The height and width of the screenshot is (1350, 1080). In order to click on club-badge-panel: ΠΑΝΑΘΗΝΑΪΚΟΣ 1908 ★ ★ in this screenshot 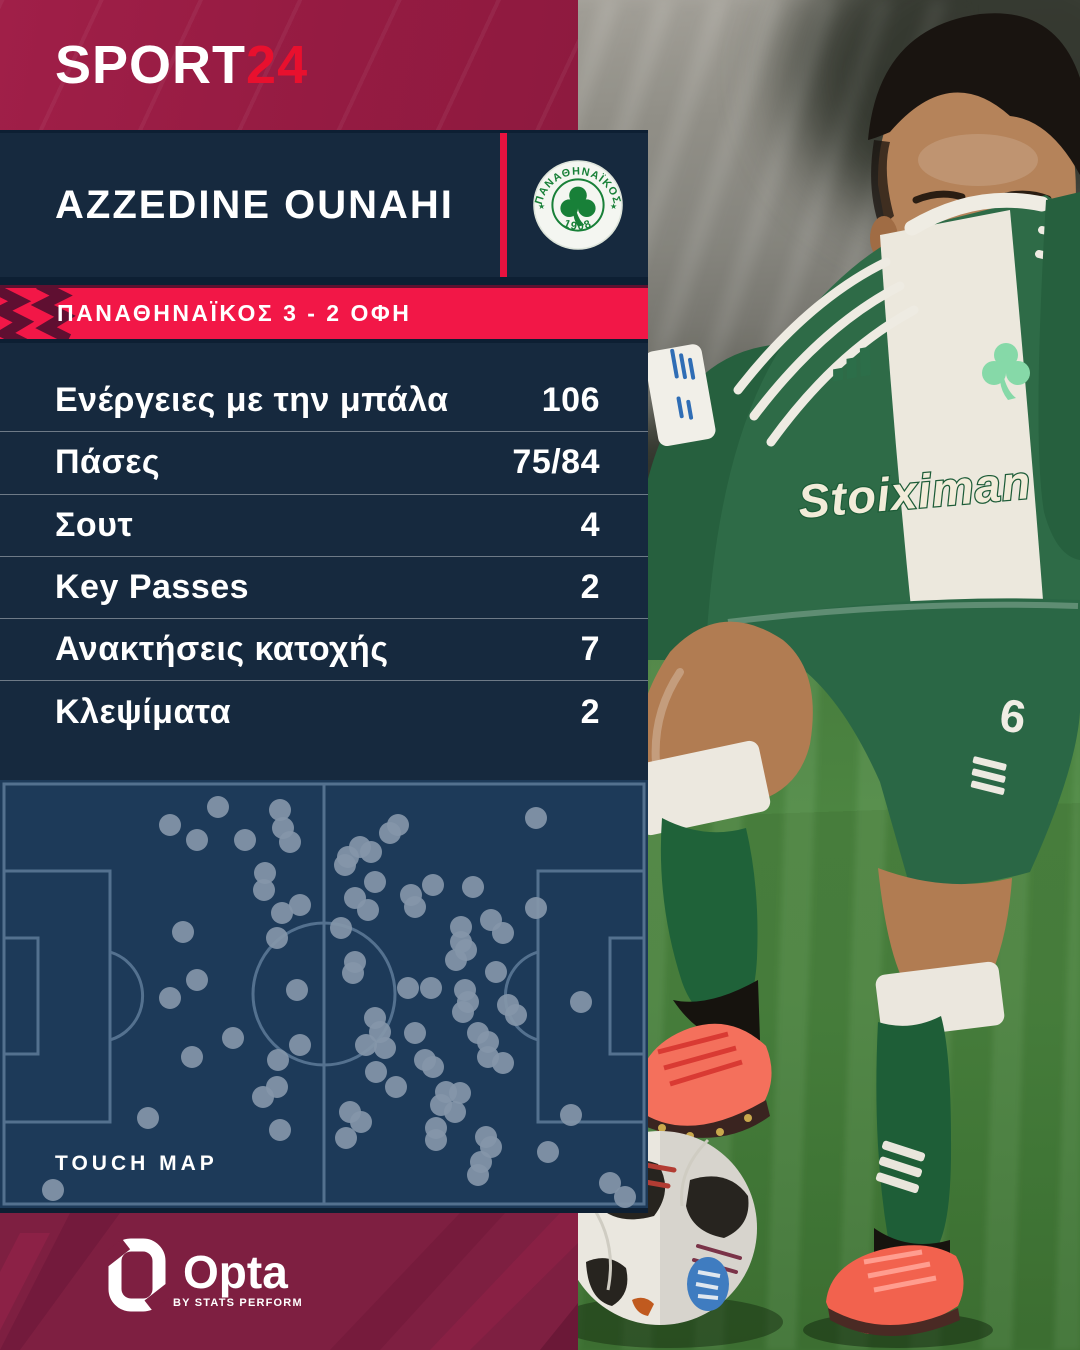, I will do `click(577, 205)`.